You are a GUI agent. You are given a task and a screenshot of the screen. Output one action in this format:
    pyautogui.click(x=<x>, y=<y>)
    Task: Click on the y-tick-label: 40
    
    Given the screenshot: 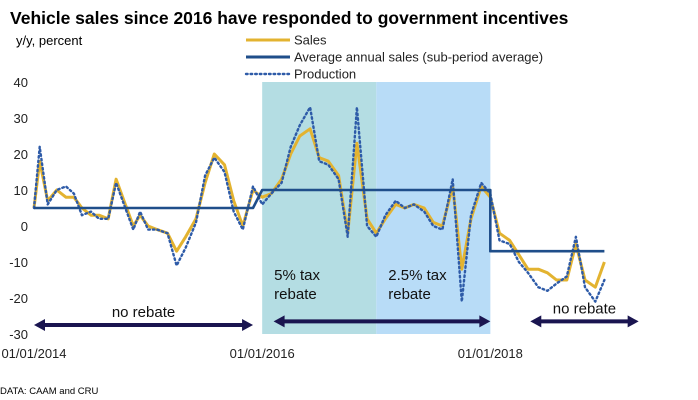 What is the action you would take?
    pyautogui.click(x=21, y=82)
    